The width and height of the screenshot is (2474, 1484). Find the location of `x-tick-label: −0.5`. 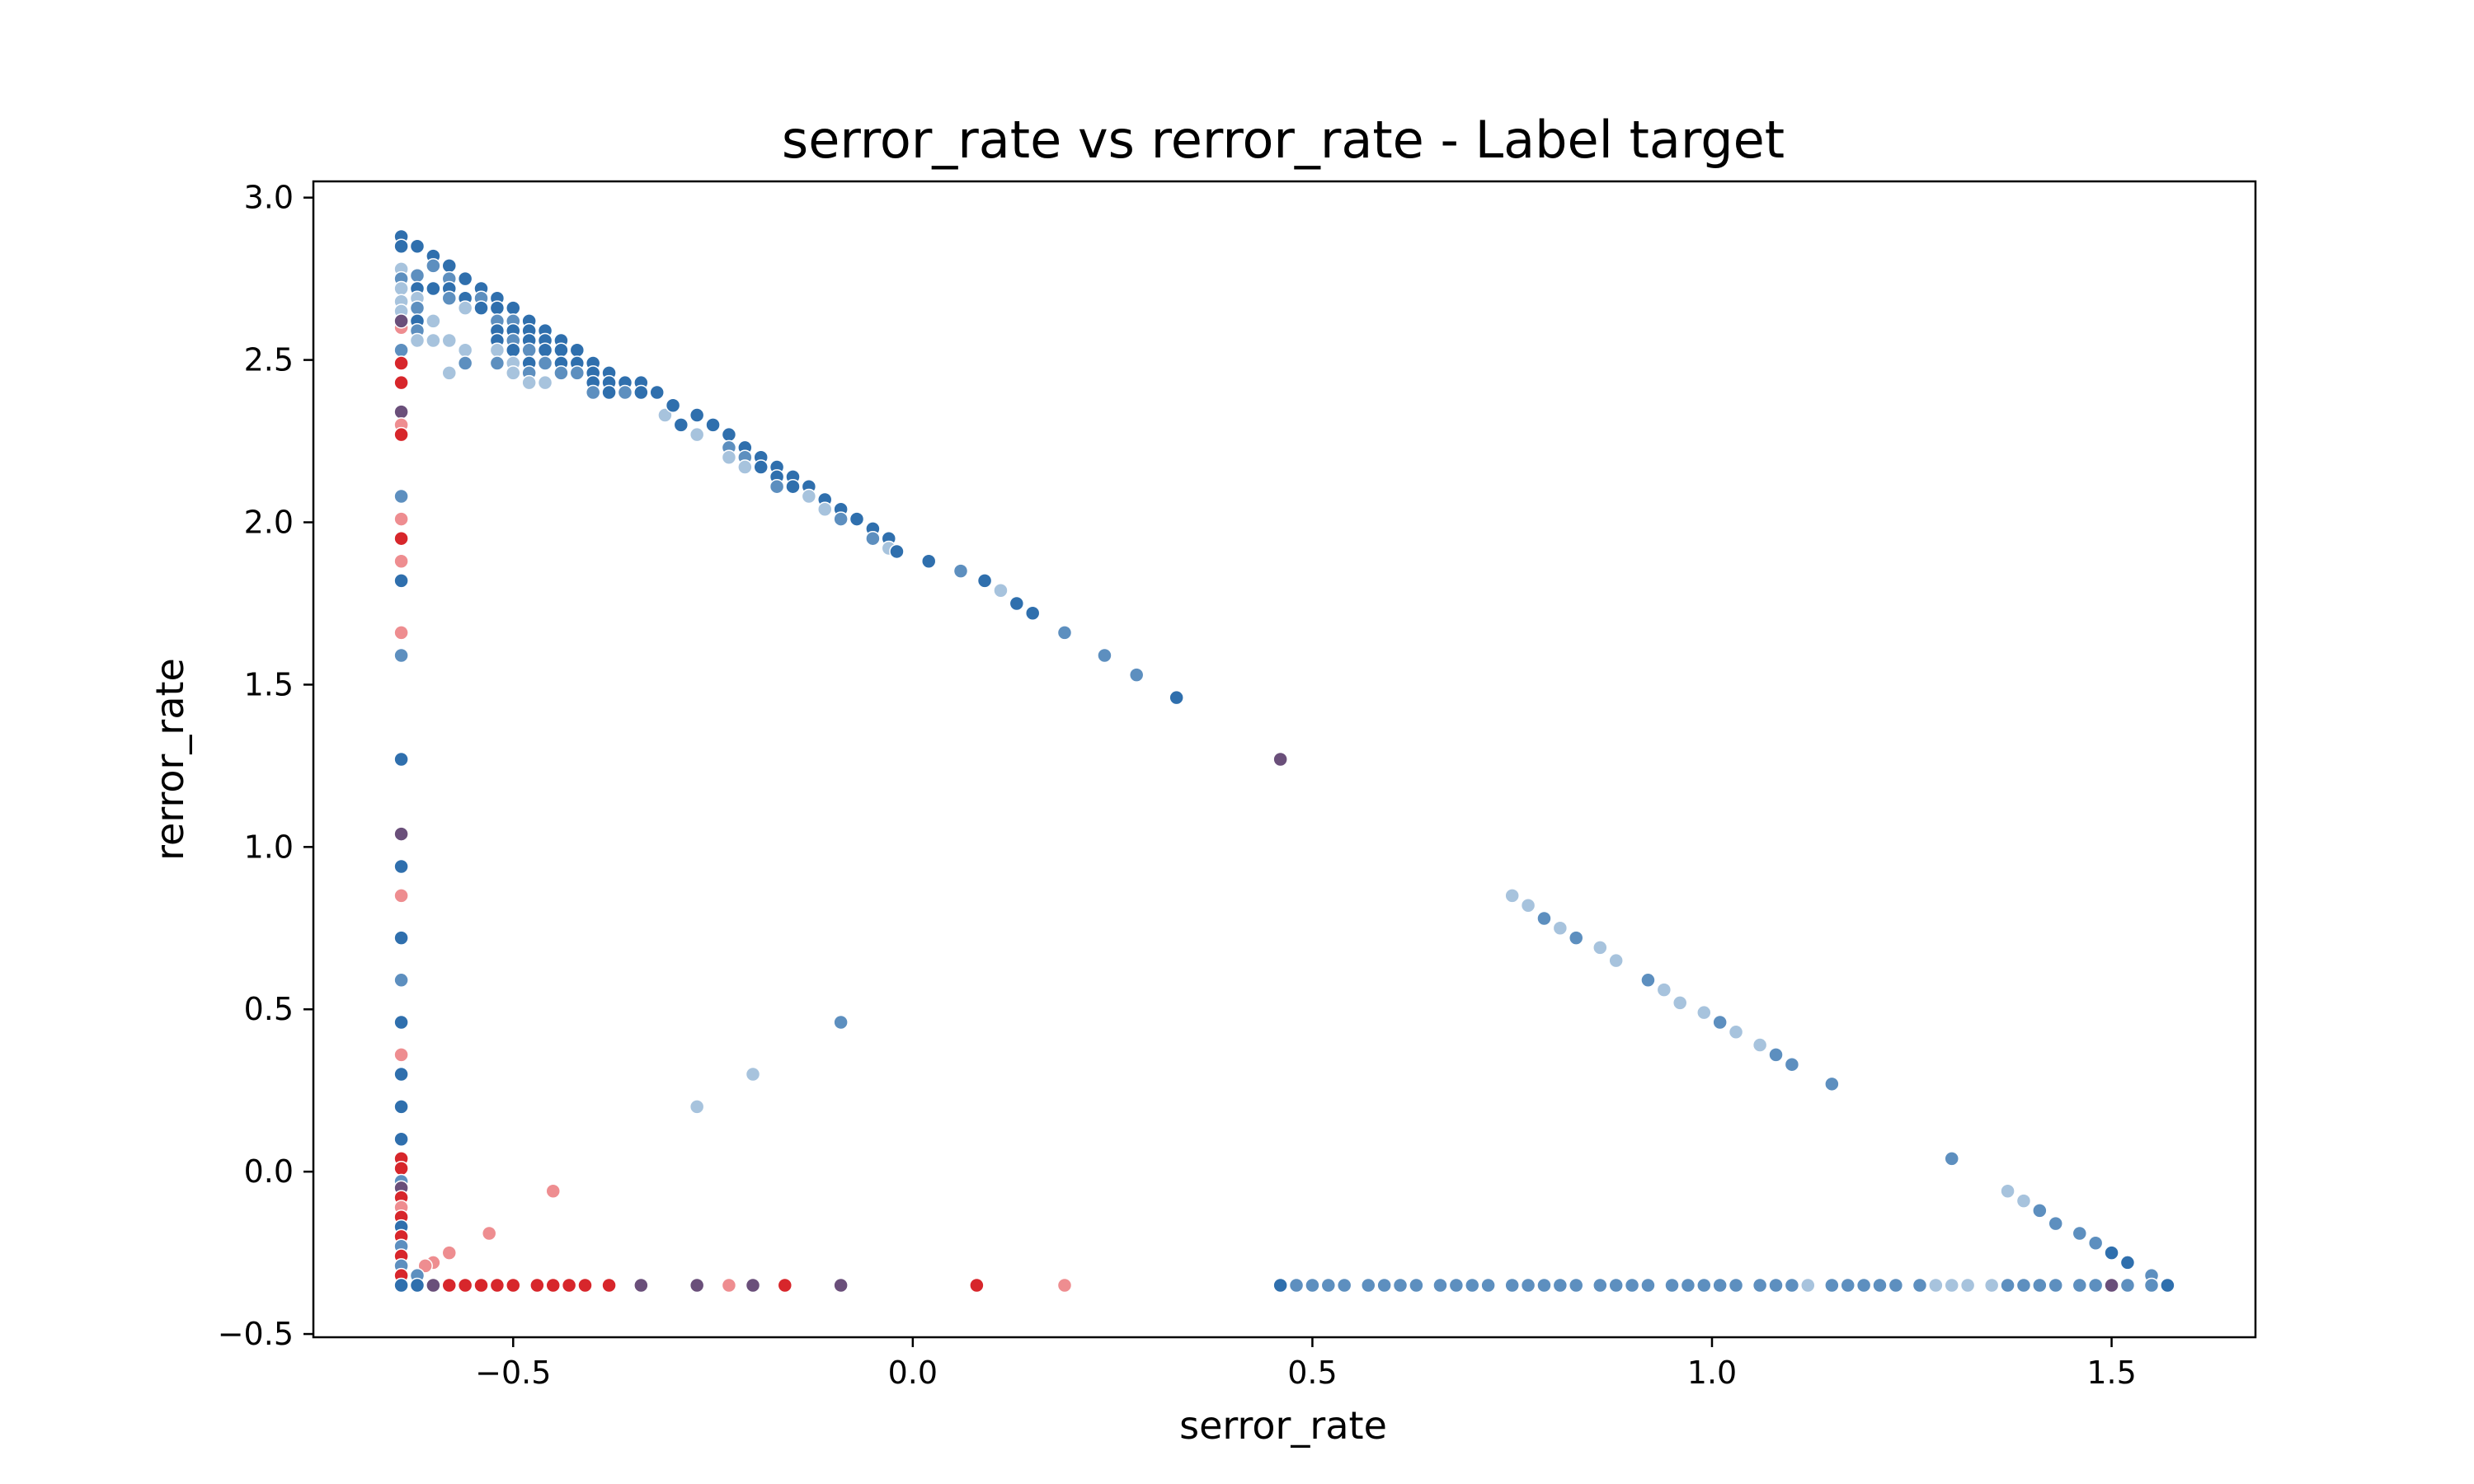

x-tick-label: −0.5 is located at coordinates (513, 1373).